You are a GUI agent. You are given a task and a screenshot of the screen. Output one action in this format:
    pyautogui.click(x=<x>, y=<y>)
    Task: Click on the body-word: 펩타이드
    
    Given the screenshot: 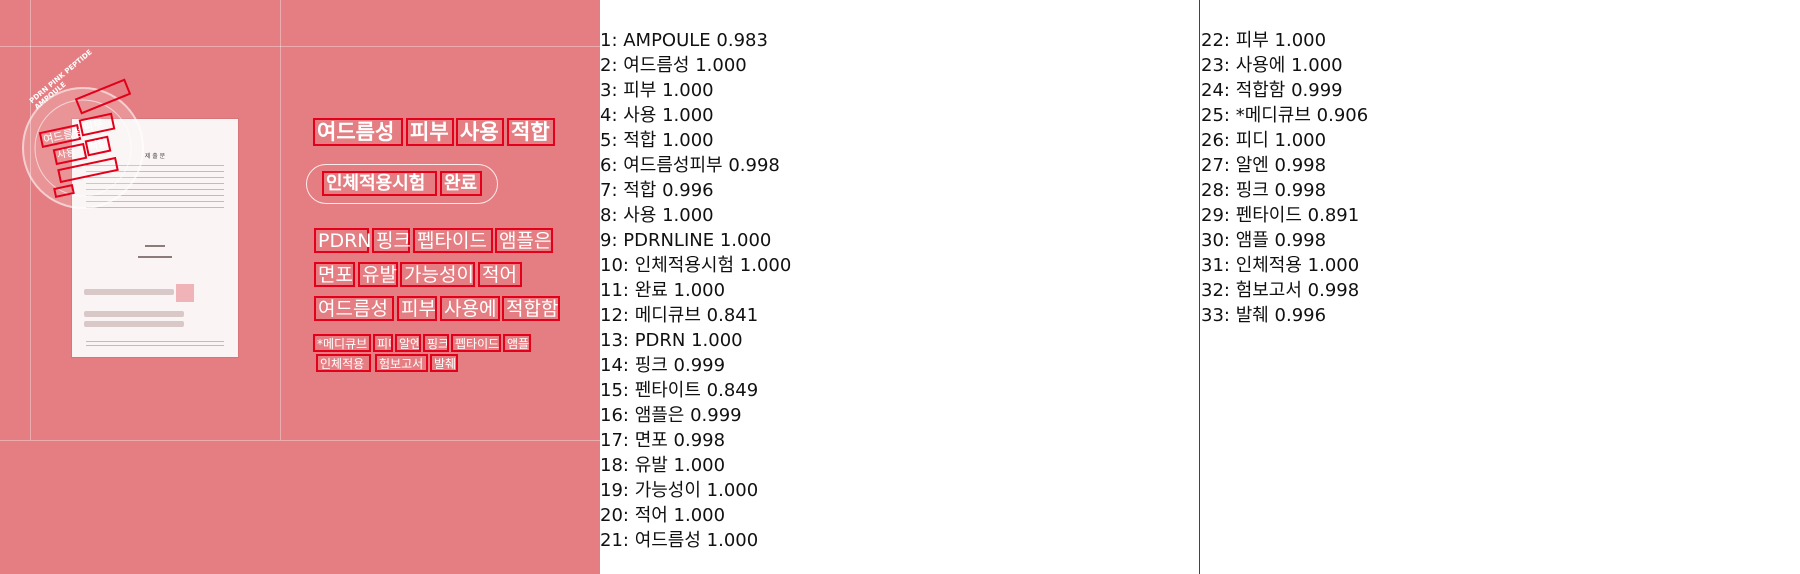 What is the action you would take?
    pyautogui.click(x=453, y=240)
    